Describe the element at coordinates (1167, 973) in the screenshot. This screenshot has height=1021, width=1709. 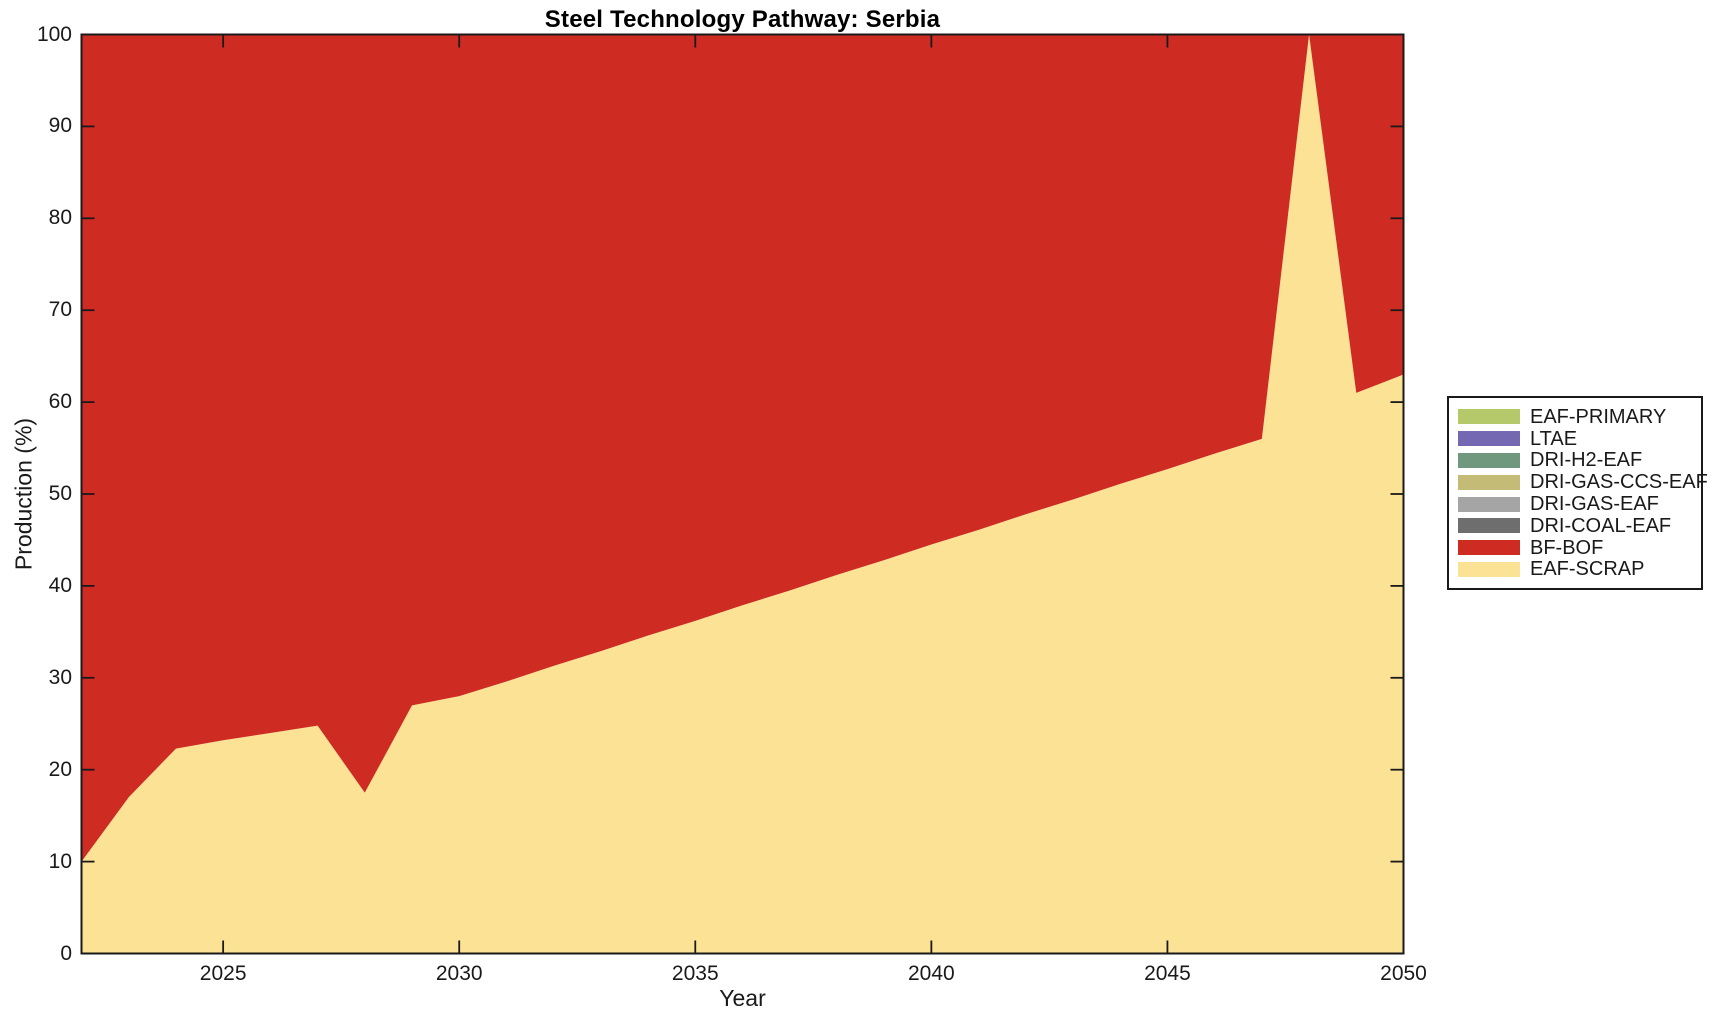
I see `x-tick-label: 2045` at that location.